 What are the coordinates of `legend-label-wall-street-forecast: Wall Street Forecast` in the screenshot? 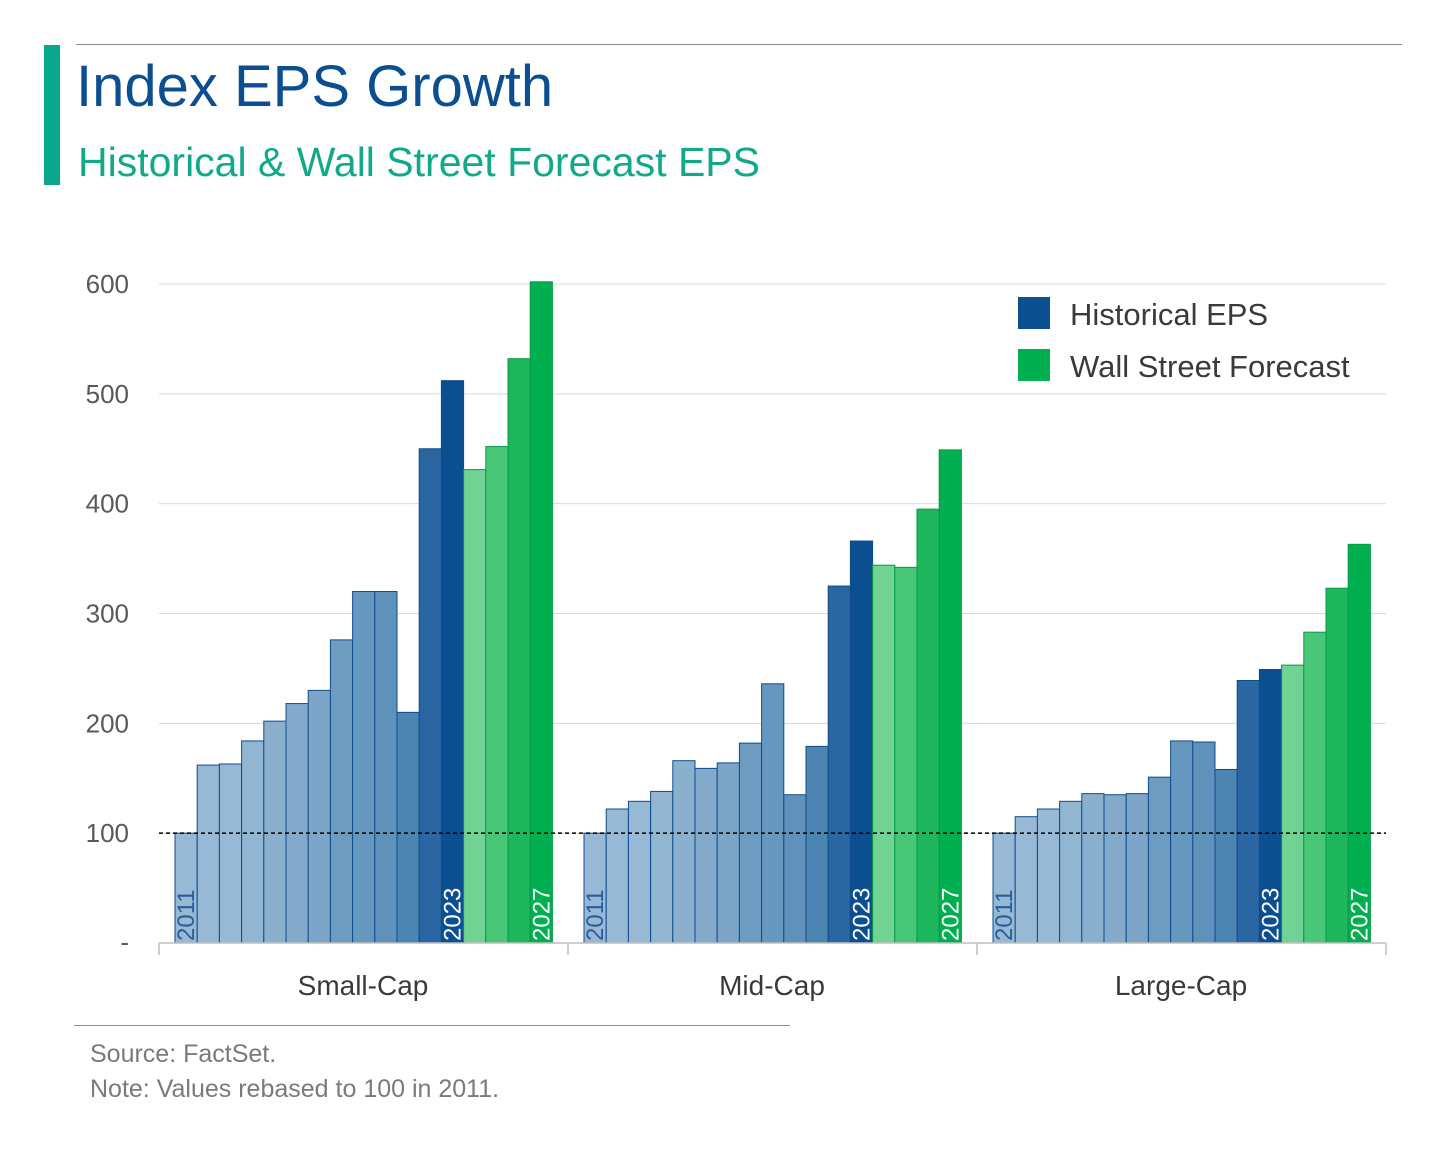 It's located at (1210, 366).